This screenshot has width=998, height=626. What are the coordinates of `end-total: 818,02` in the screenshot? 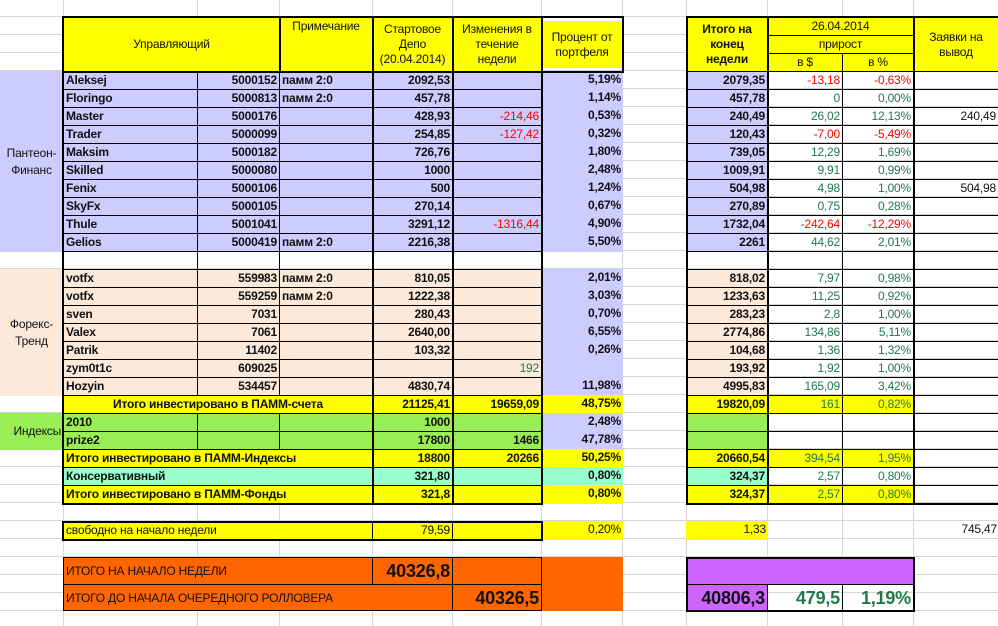 It's located at (727, 278).